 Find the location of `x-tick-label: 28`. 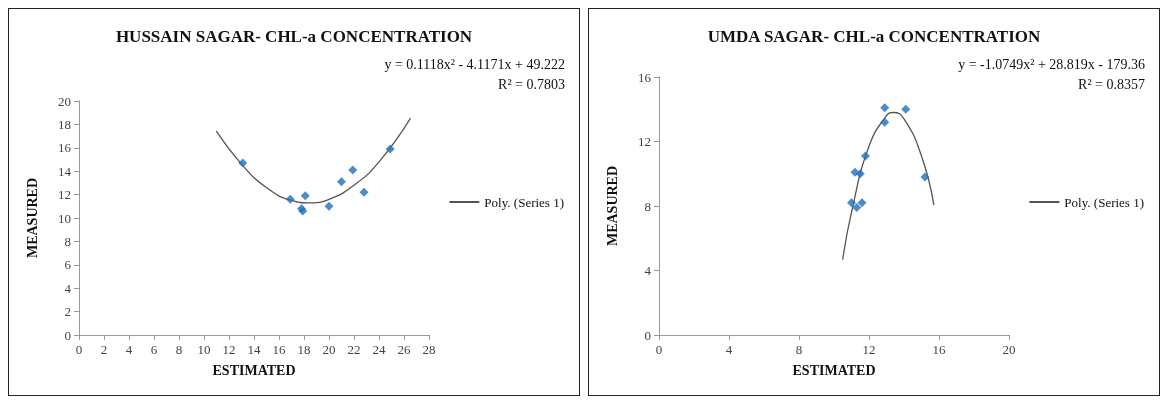

x-tick-label: 28 is located at coordinates (429, 349).